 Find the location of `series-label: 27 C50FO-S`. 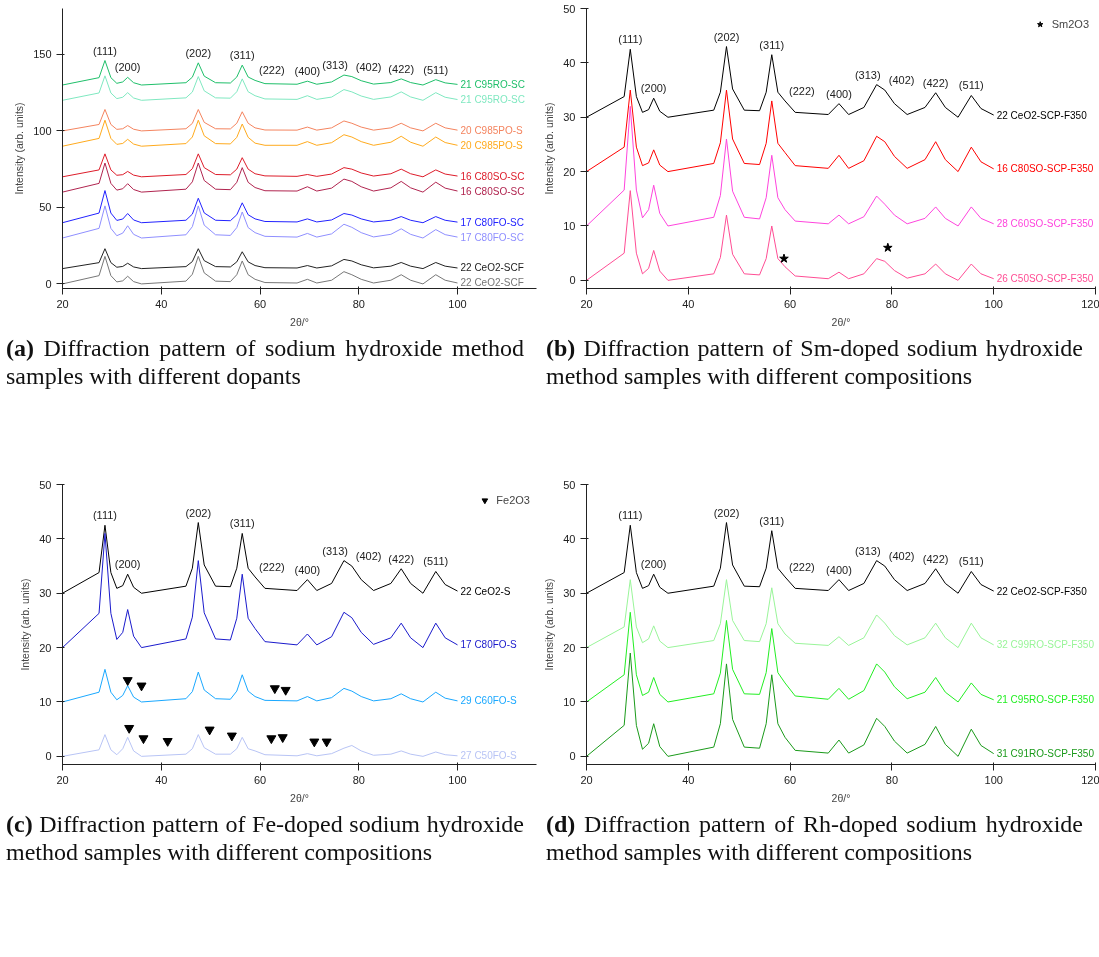

series-label: 27 C50FO-S is located at coordinates (488, 756).